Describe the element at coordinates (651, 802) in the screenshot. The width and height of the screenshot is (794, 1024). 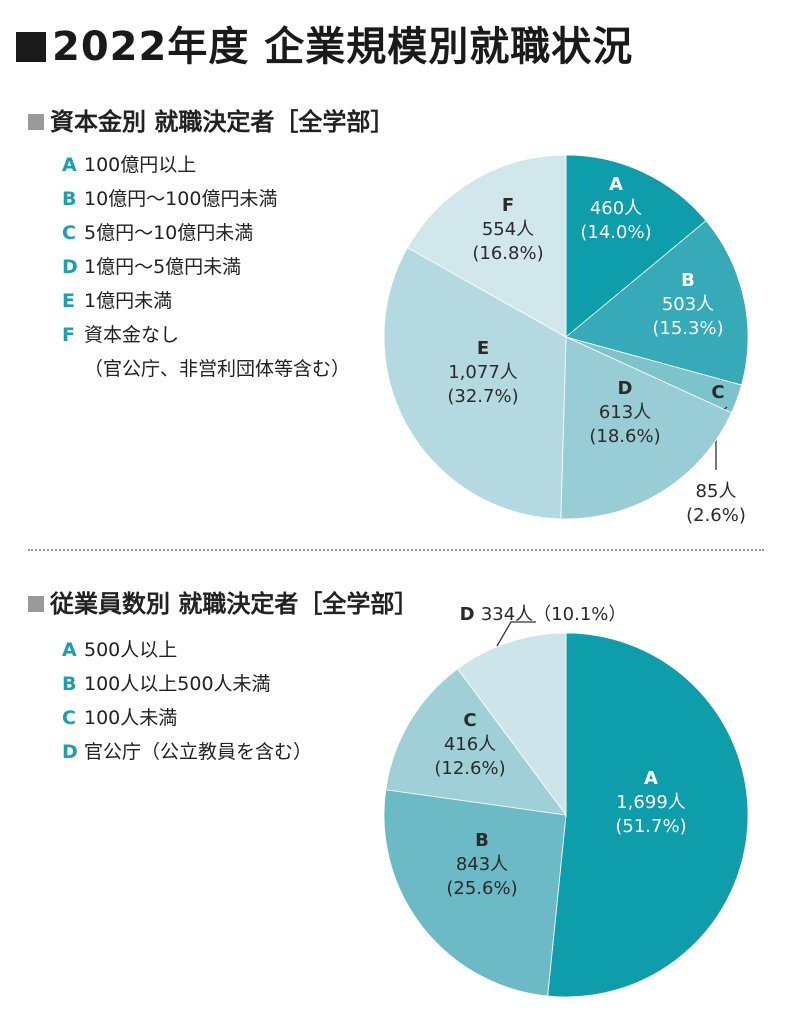
I see `slice-label-value: 1,699人` at that location.